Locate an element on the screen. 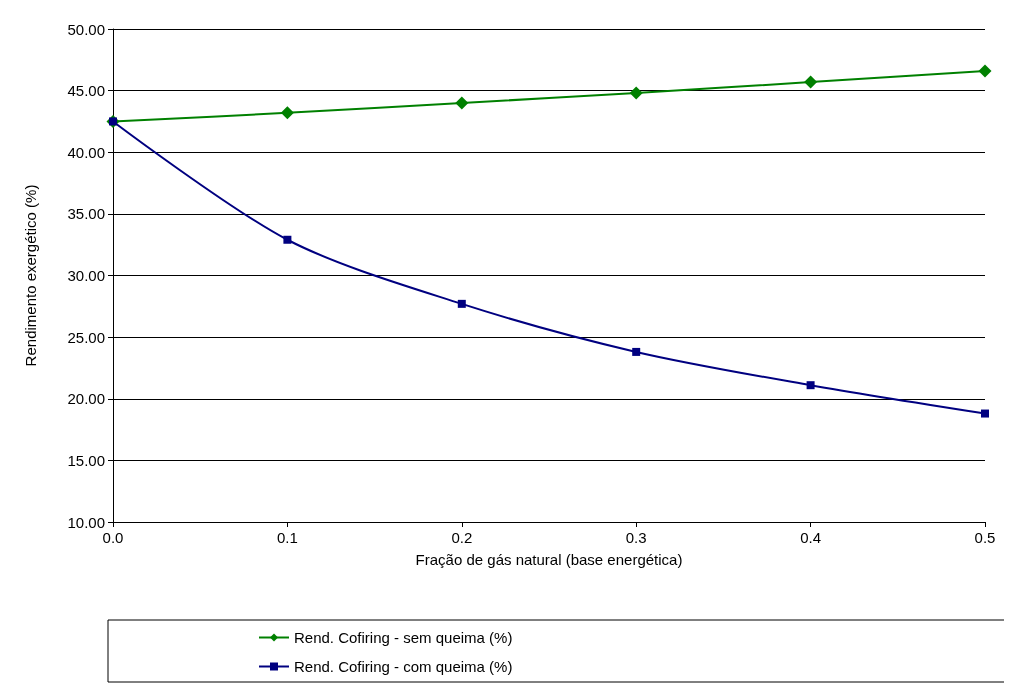  y-tick-label: 15.00 is located at coordinates (86, 460).